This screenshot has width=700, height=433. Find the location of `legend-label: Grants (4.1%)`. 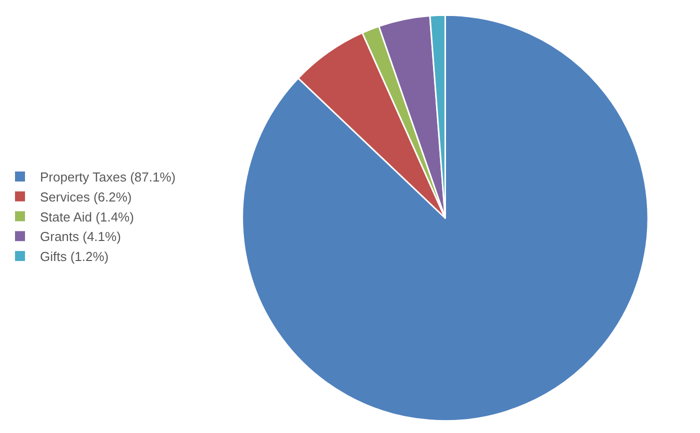

legend-label: Grants (4.1%) is located at coordinates (80, 236).